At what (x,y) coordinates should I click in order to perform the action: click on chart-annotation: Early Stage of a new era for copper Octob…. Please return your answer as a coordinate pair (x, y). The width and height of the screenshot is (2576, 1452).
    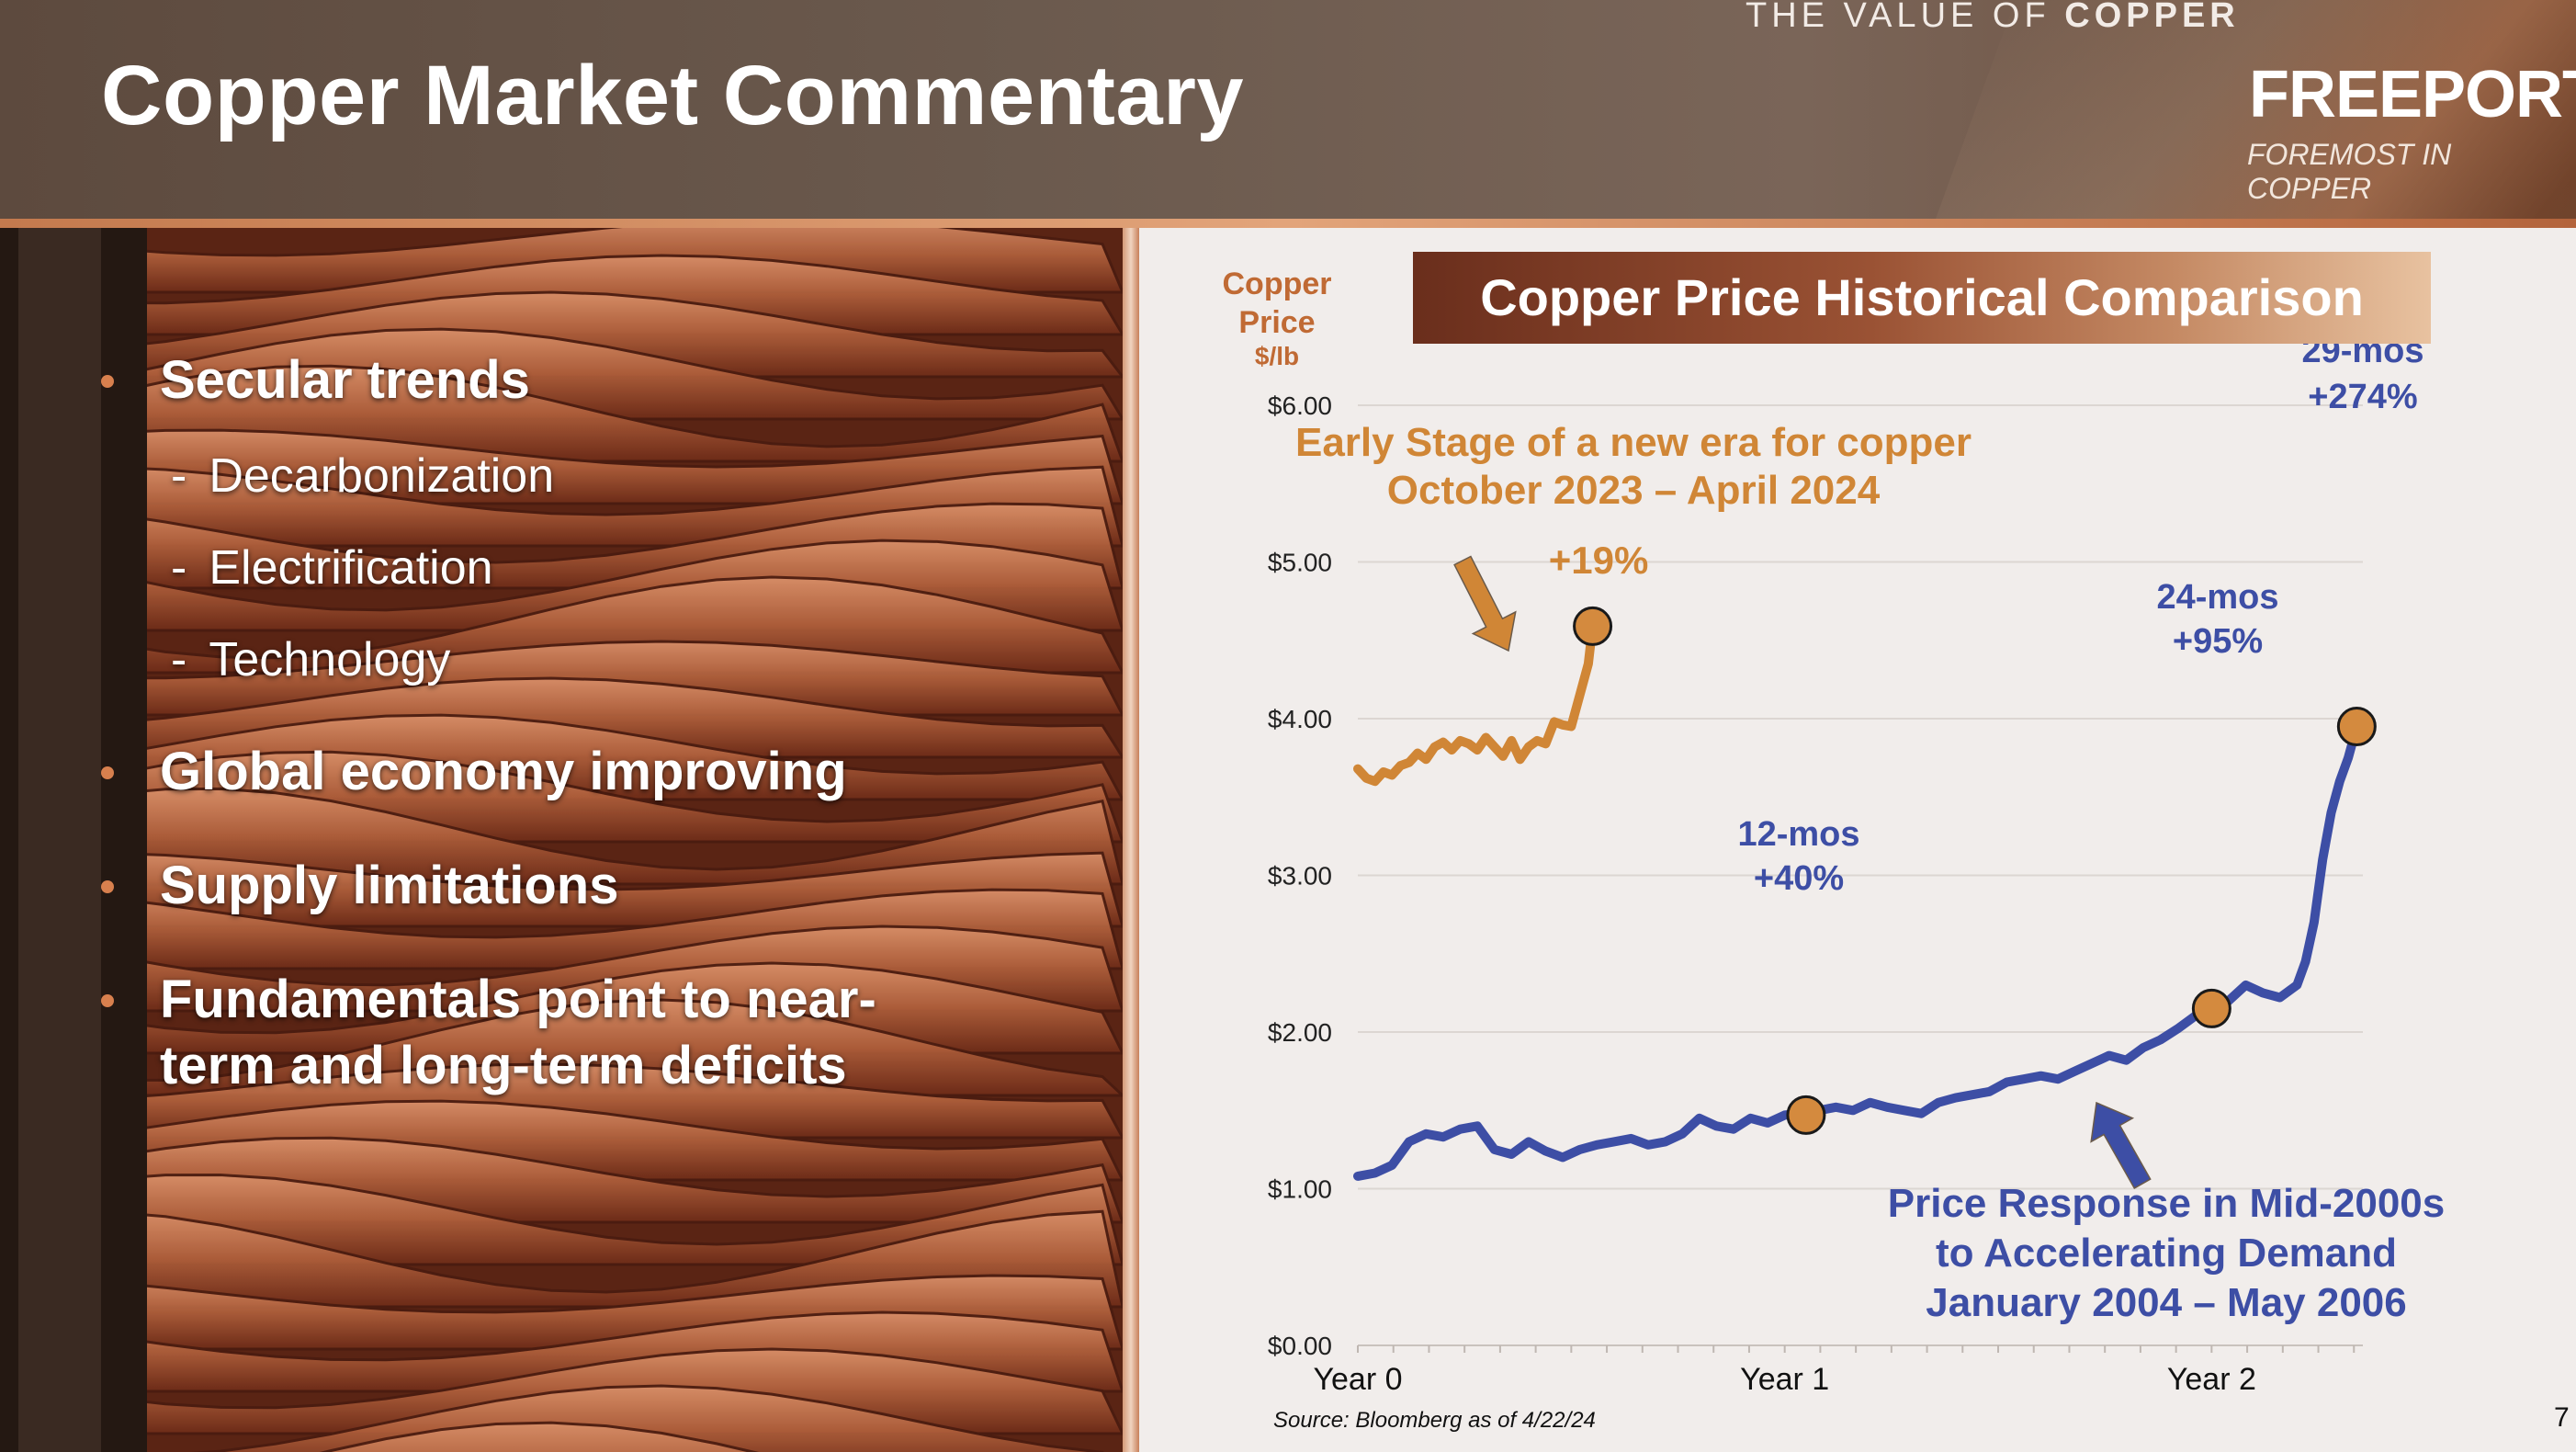
    Looking at the image, I should click on (1633, 466).